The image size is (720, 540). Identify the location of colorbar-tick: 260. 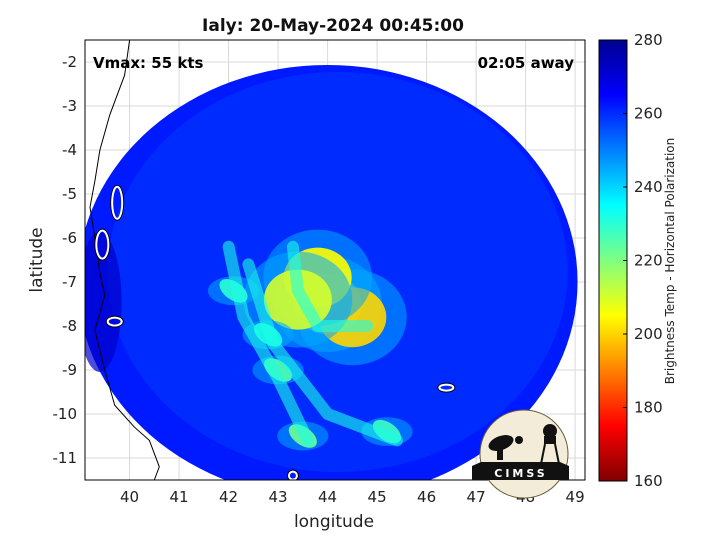
(648, 114).